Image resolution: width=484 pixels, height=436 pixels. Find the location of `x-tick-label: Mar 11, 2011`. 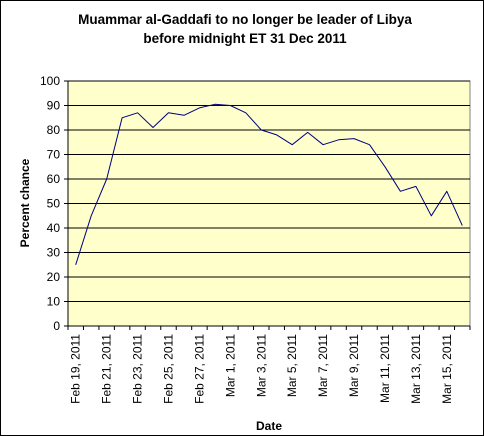

x-tick-label: Mar 11, 2011 is located at coordinates (385, 368).